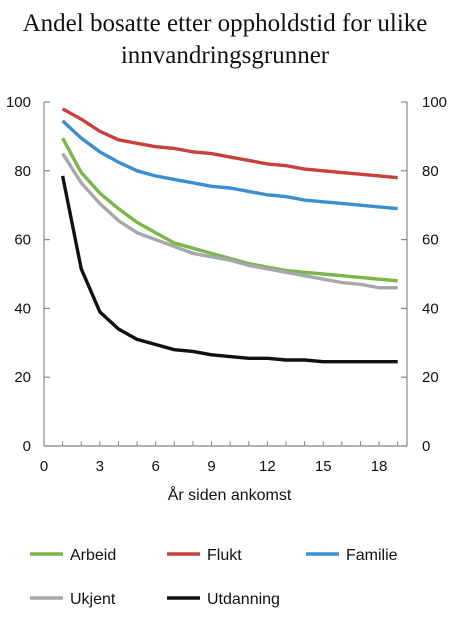 This screenshot has height=626, width=450. What do you see at coordinates (379, 466) in the screenshot?
I see `x-tick-label: 18` at bounding box center [379, 466].